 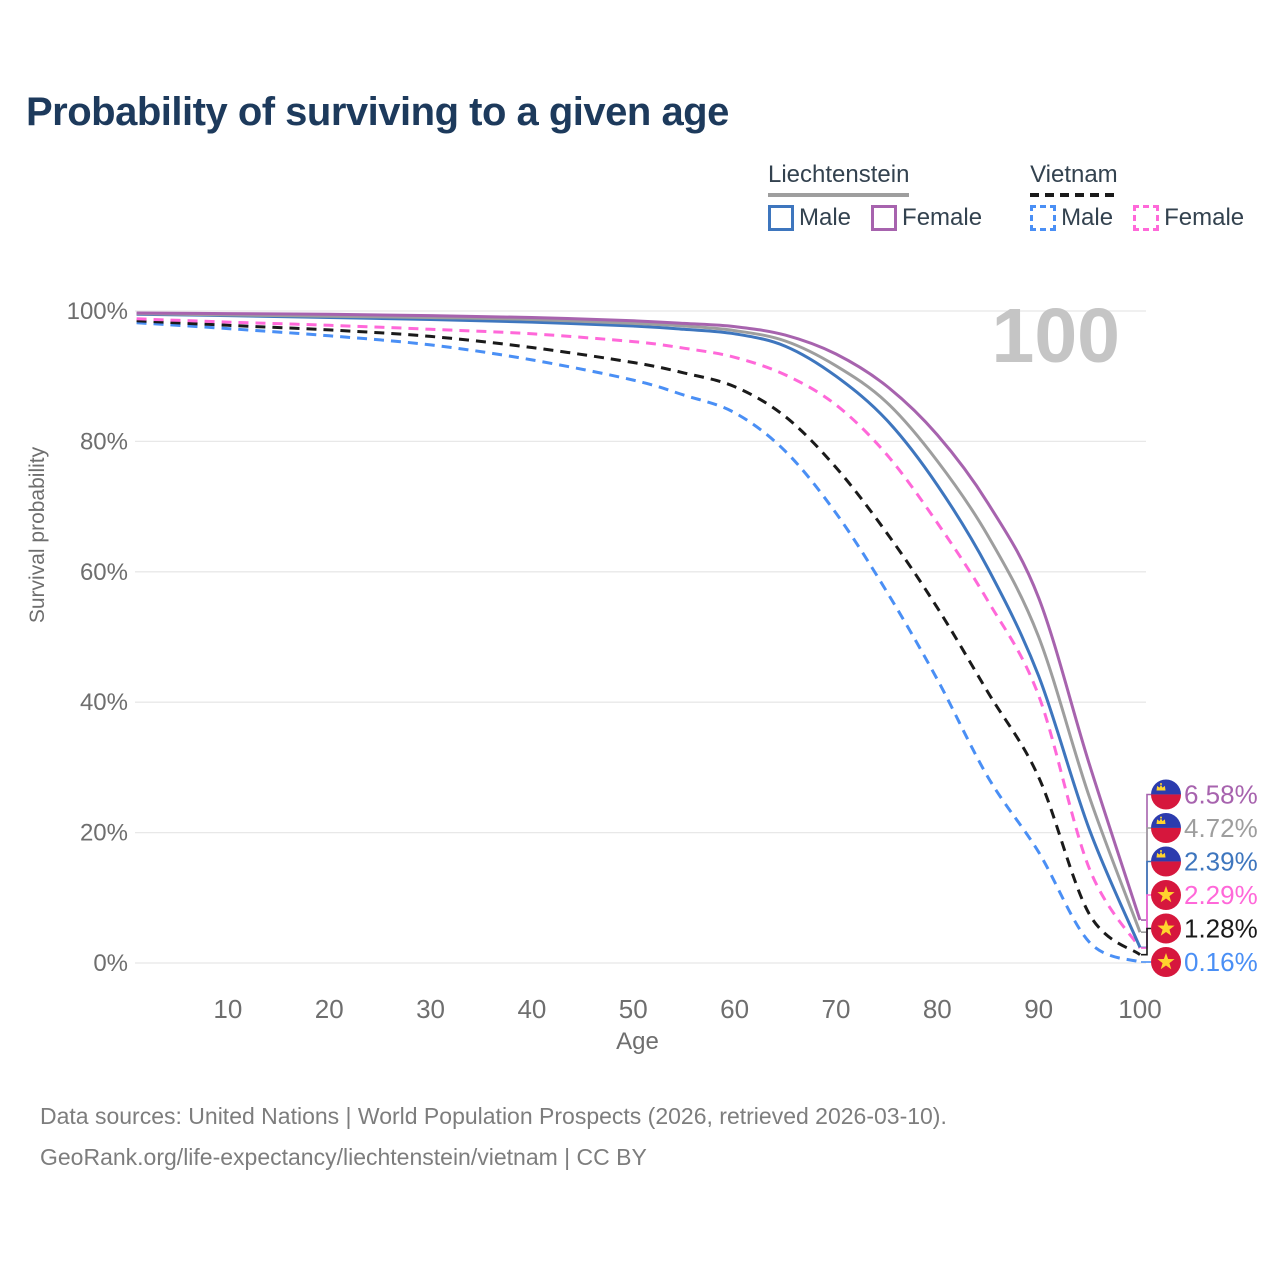 What do you see at coordinates (1038, 1009) in the screenshot?
I see `x-tick-label: 90` at bounding box center [1038, 1009].